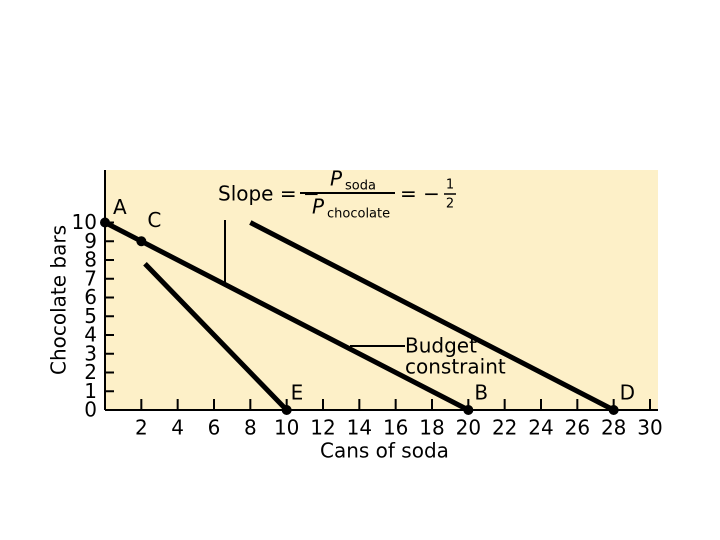 Image resolution: width=720 pixels, height=540 pixels. What do you see at coordinates (90, 278) in the screenshot?
I see `y-tick-label: 7` at bounding box center [90, 278].